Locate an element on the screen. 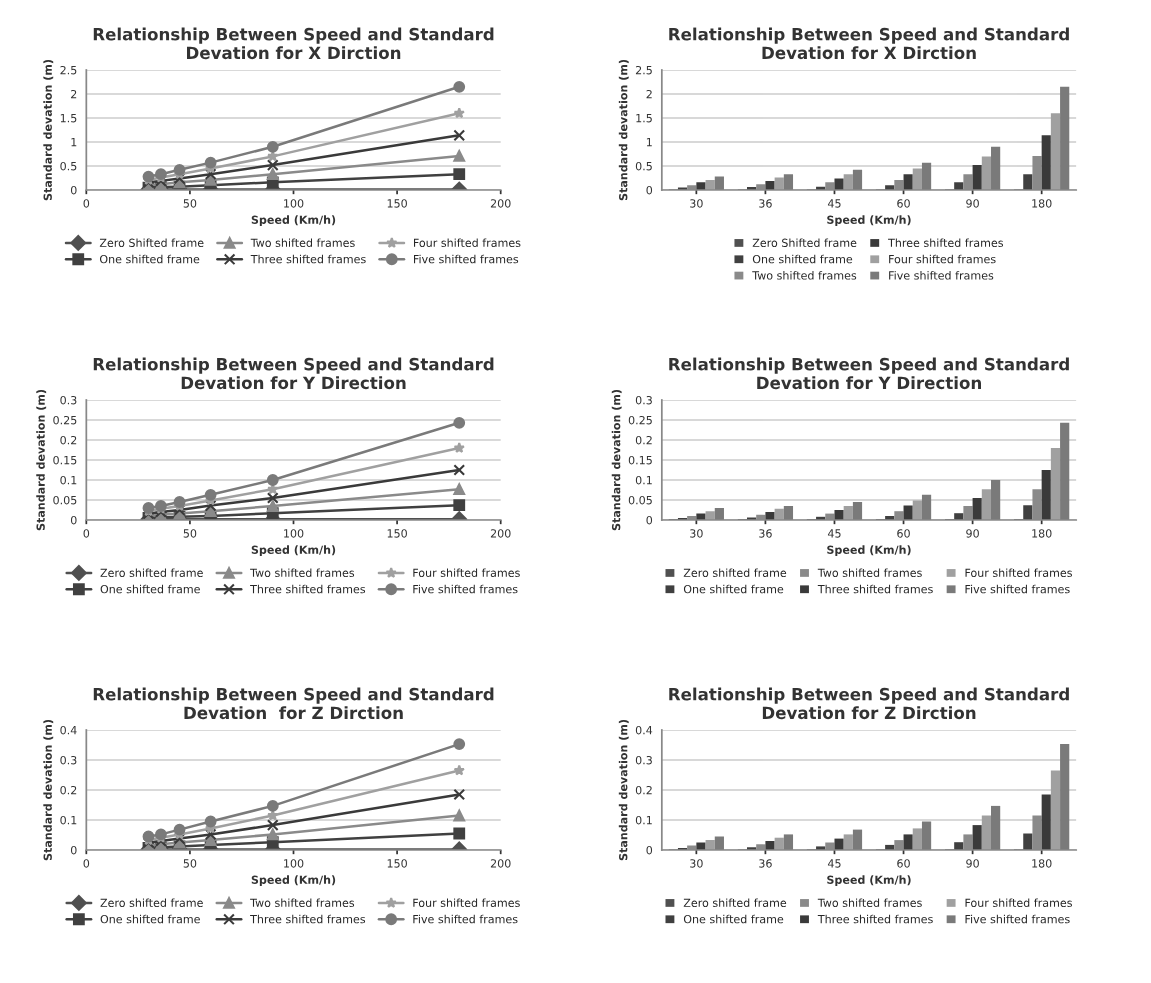 This screenshot has height=983, width=1151. y-tick-label: 1.5 is located at coordinates (644, 118).